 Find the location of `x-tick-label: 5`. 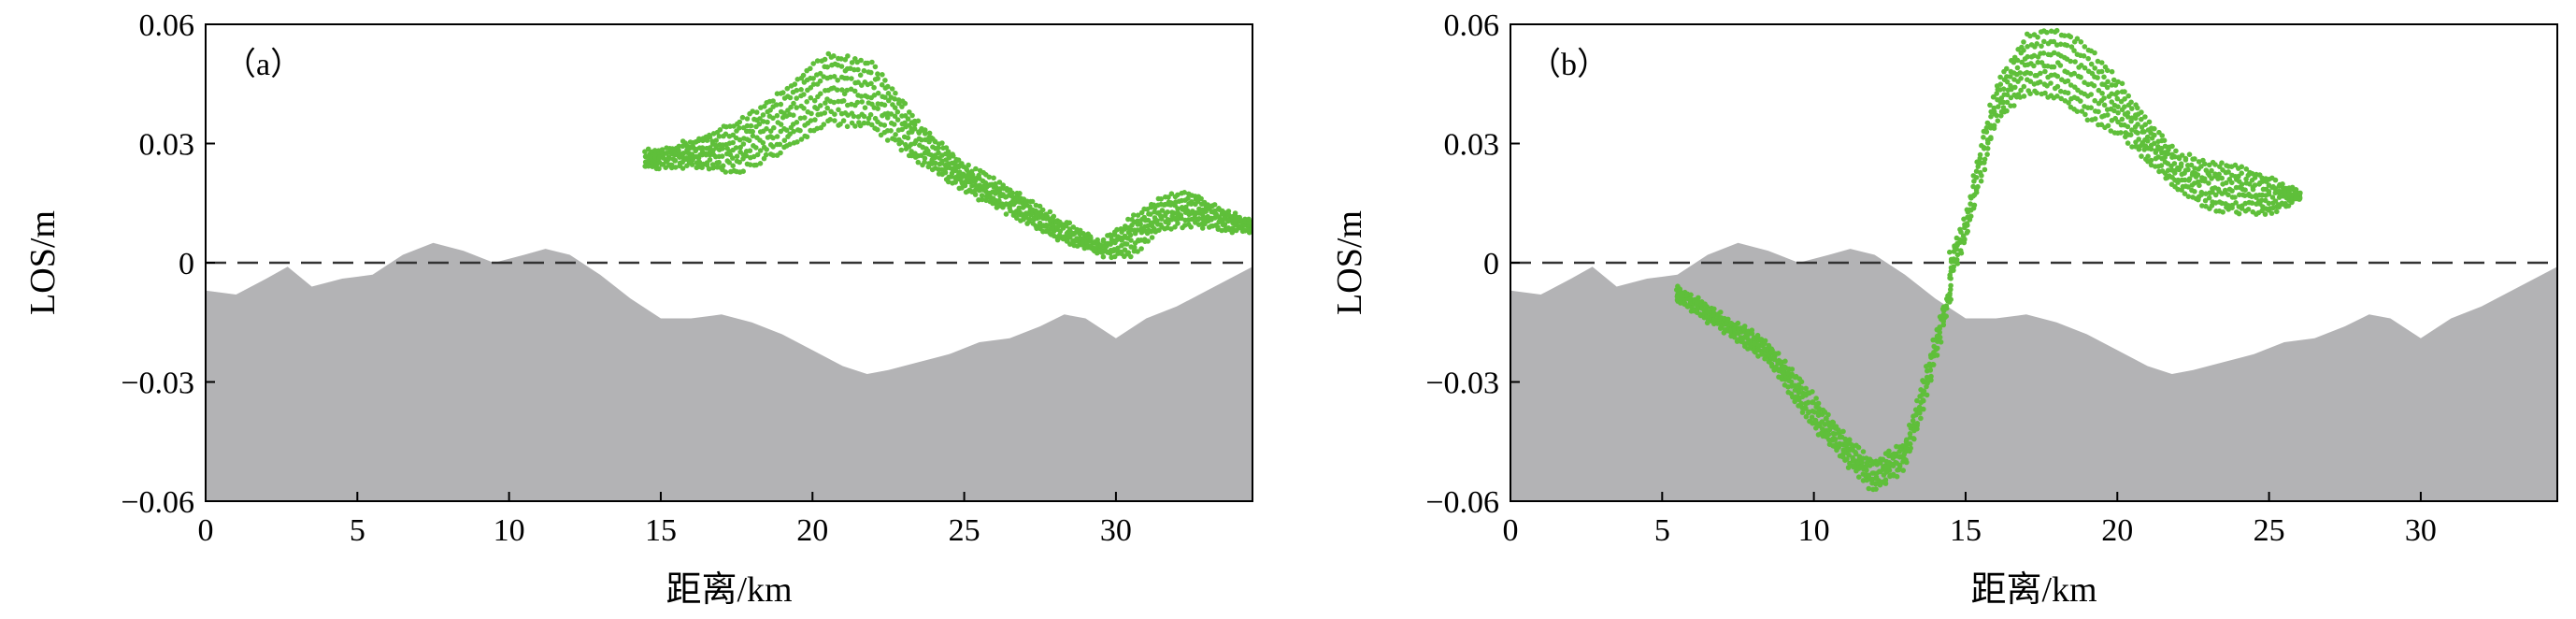

x-tick-label: 5 is located at coordinates (1662, 530).